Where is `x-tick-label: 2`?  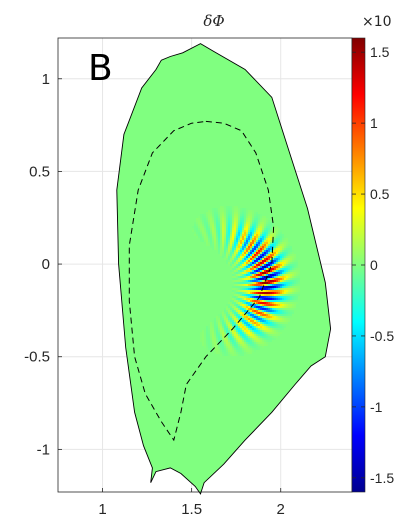 x-tick-label: 2 is located at coordinates (281, 509).